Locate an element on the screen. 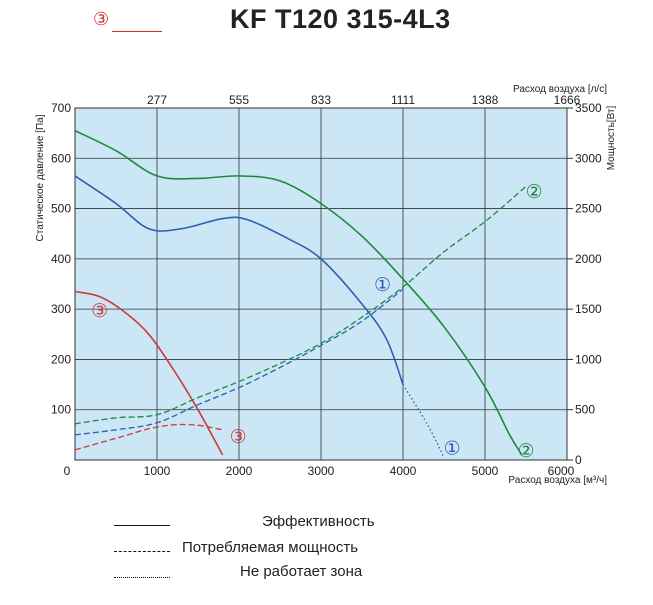  legend-dashed-swatch is located at coordinates (142, 551).